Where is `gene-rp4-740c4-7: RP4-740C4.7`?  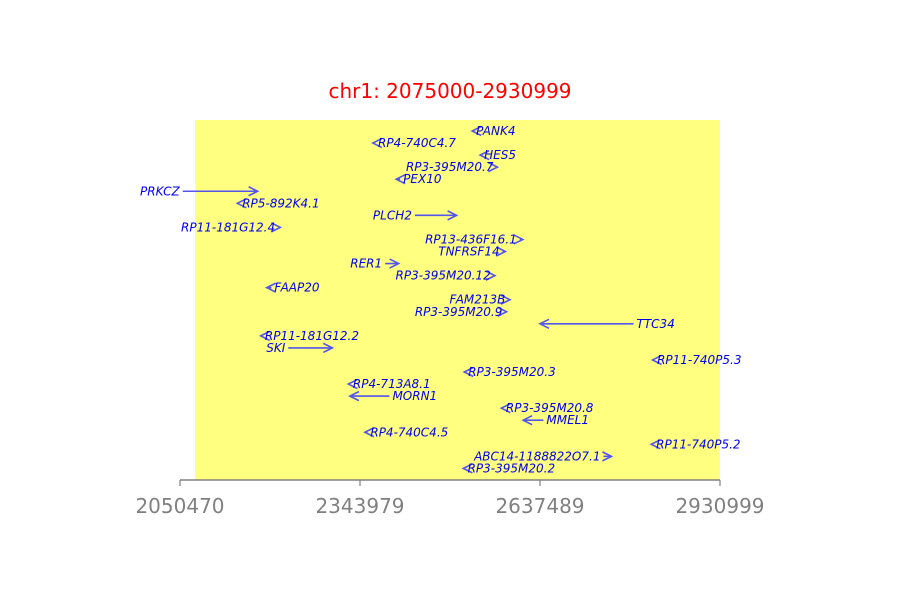 gene-rp4-740c4-7: RP4-740C4.7 is located at coordinates (413, 143).